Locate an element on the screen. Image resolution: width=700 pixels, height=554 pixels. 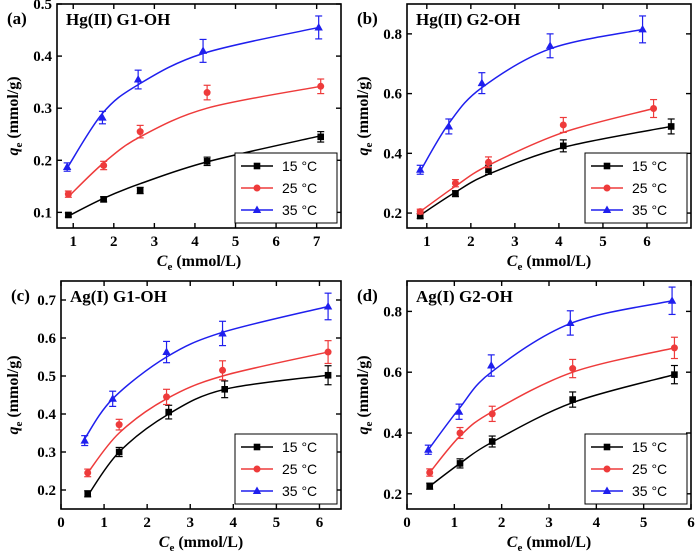
series-15c is located at coordinates (552, 427).